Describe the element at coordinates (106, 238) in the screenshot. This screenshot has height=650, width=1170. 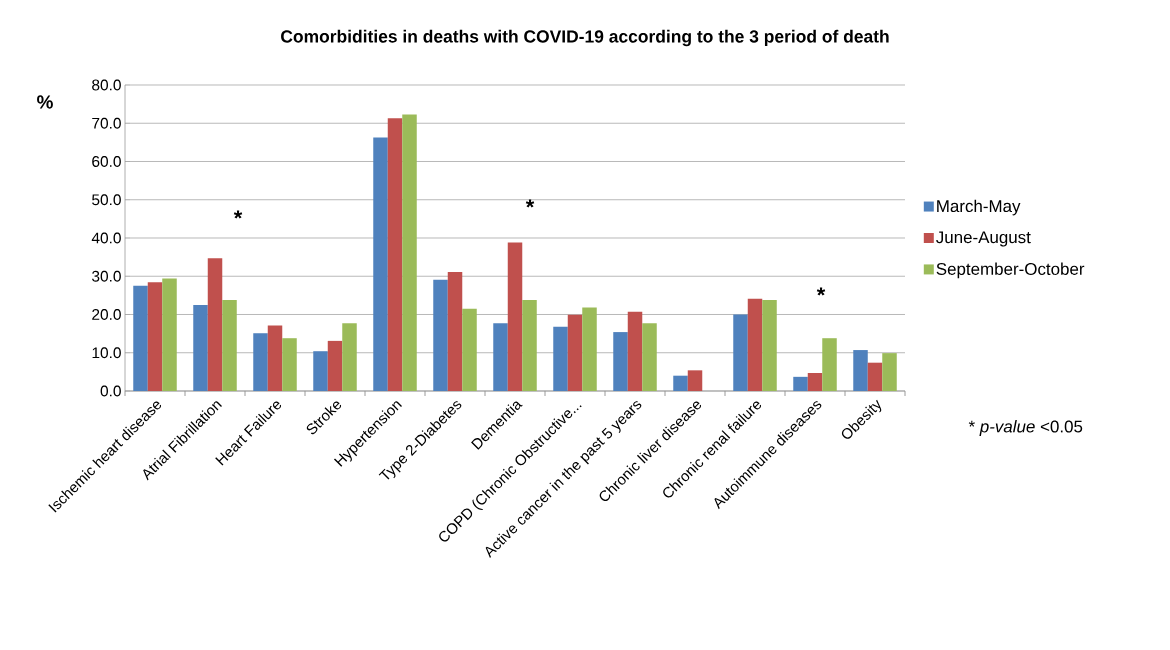
I see `y-tick-label: 40.0` at that location.